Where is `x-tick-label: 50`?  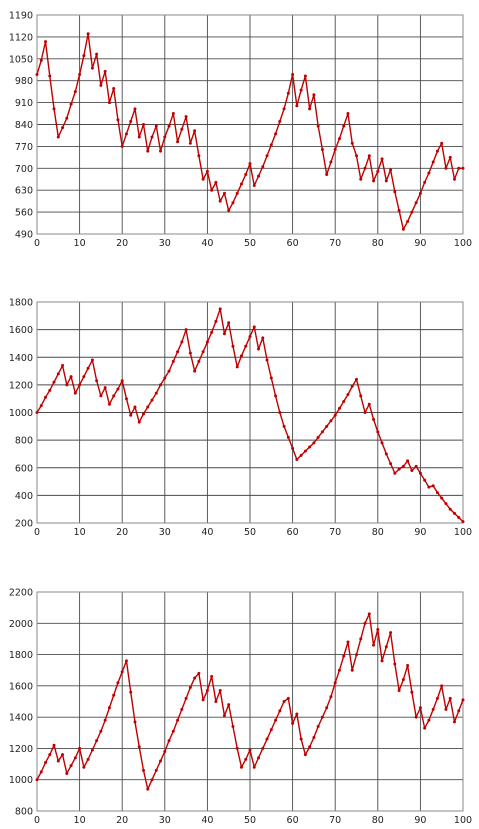 x-tick-label: 50 is located at coordinates (250, 243).